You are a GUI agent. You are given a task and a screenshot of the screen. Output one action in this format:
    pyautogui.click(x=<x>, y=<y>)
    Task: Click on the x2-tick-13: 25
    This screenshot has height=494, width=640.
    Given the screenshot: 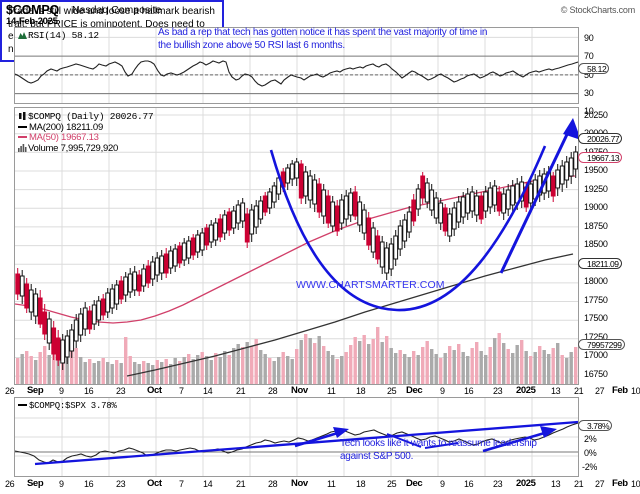 What is the action you would take?
    pyautogui.click(x=392, y=484)
    